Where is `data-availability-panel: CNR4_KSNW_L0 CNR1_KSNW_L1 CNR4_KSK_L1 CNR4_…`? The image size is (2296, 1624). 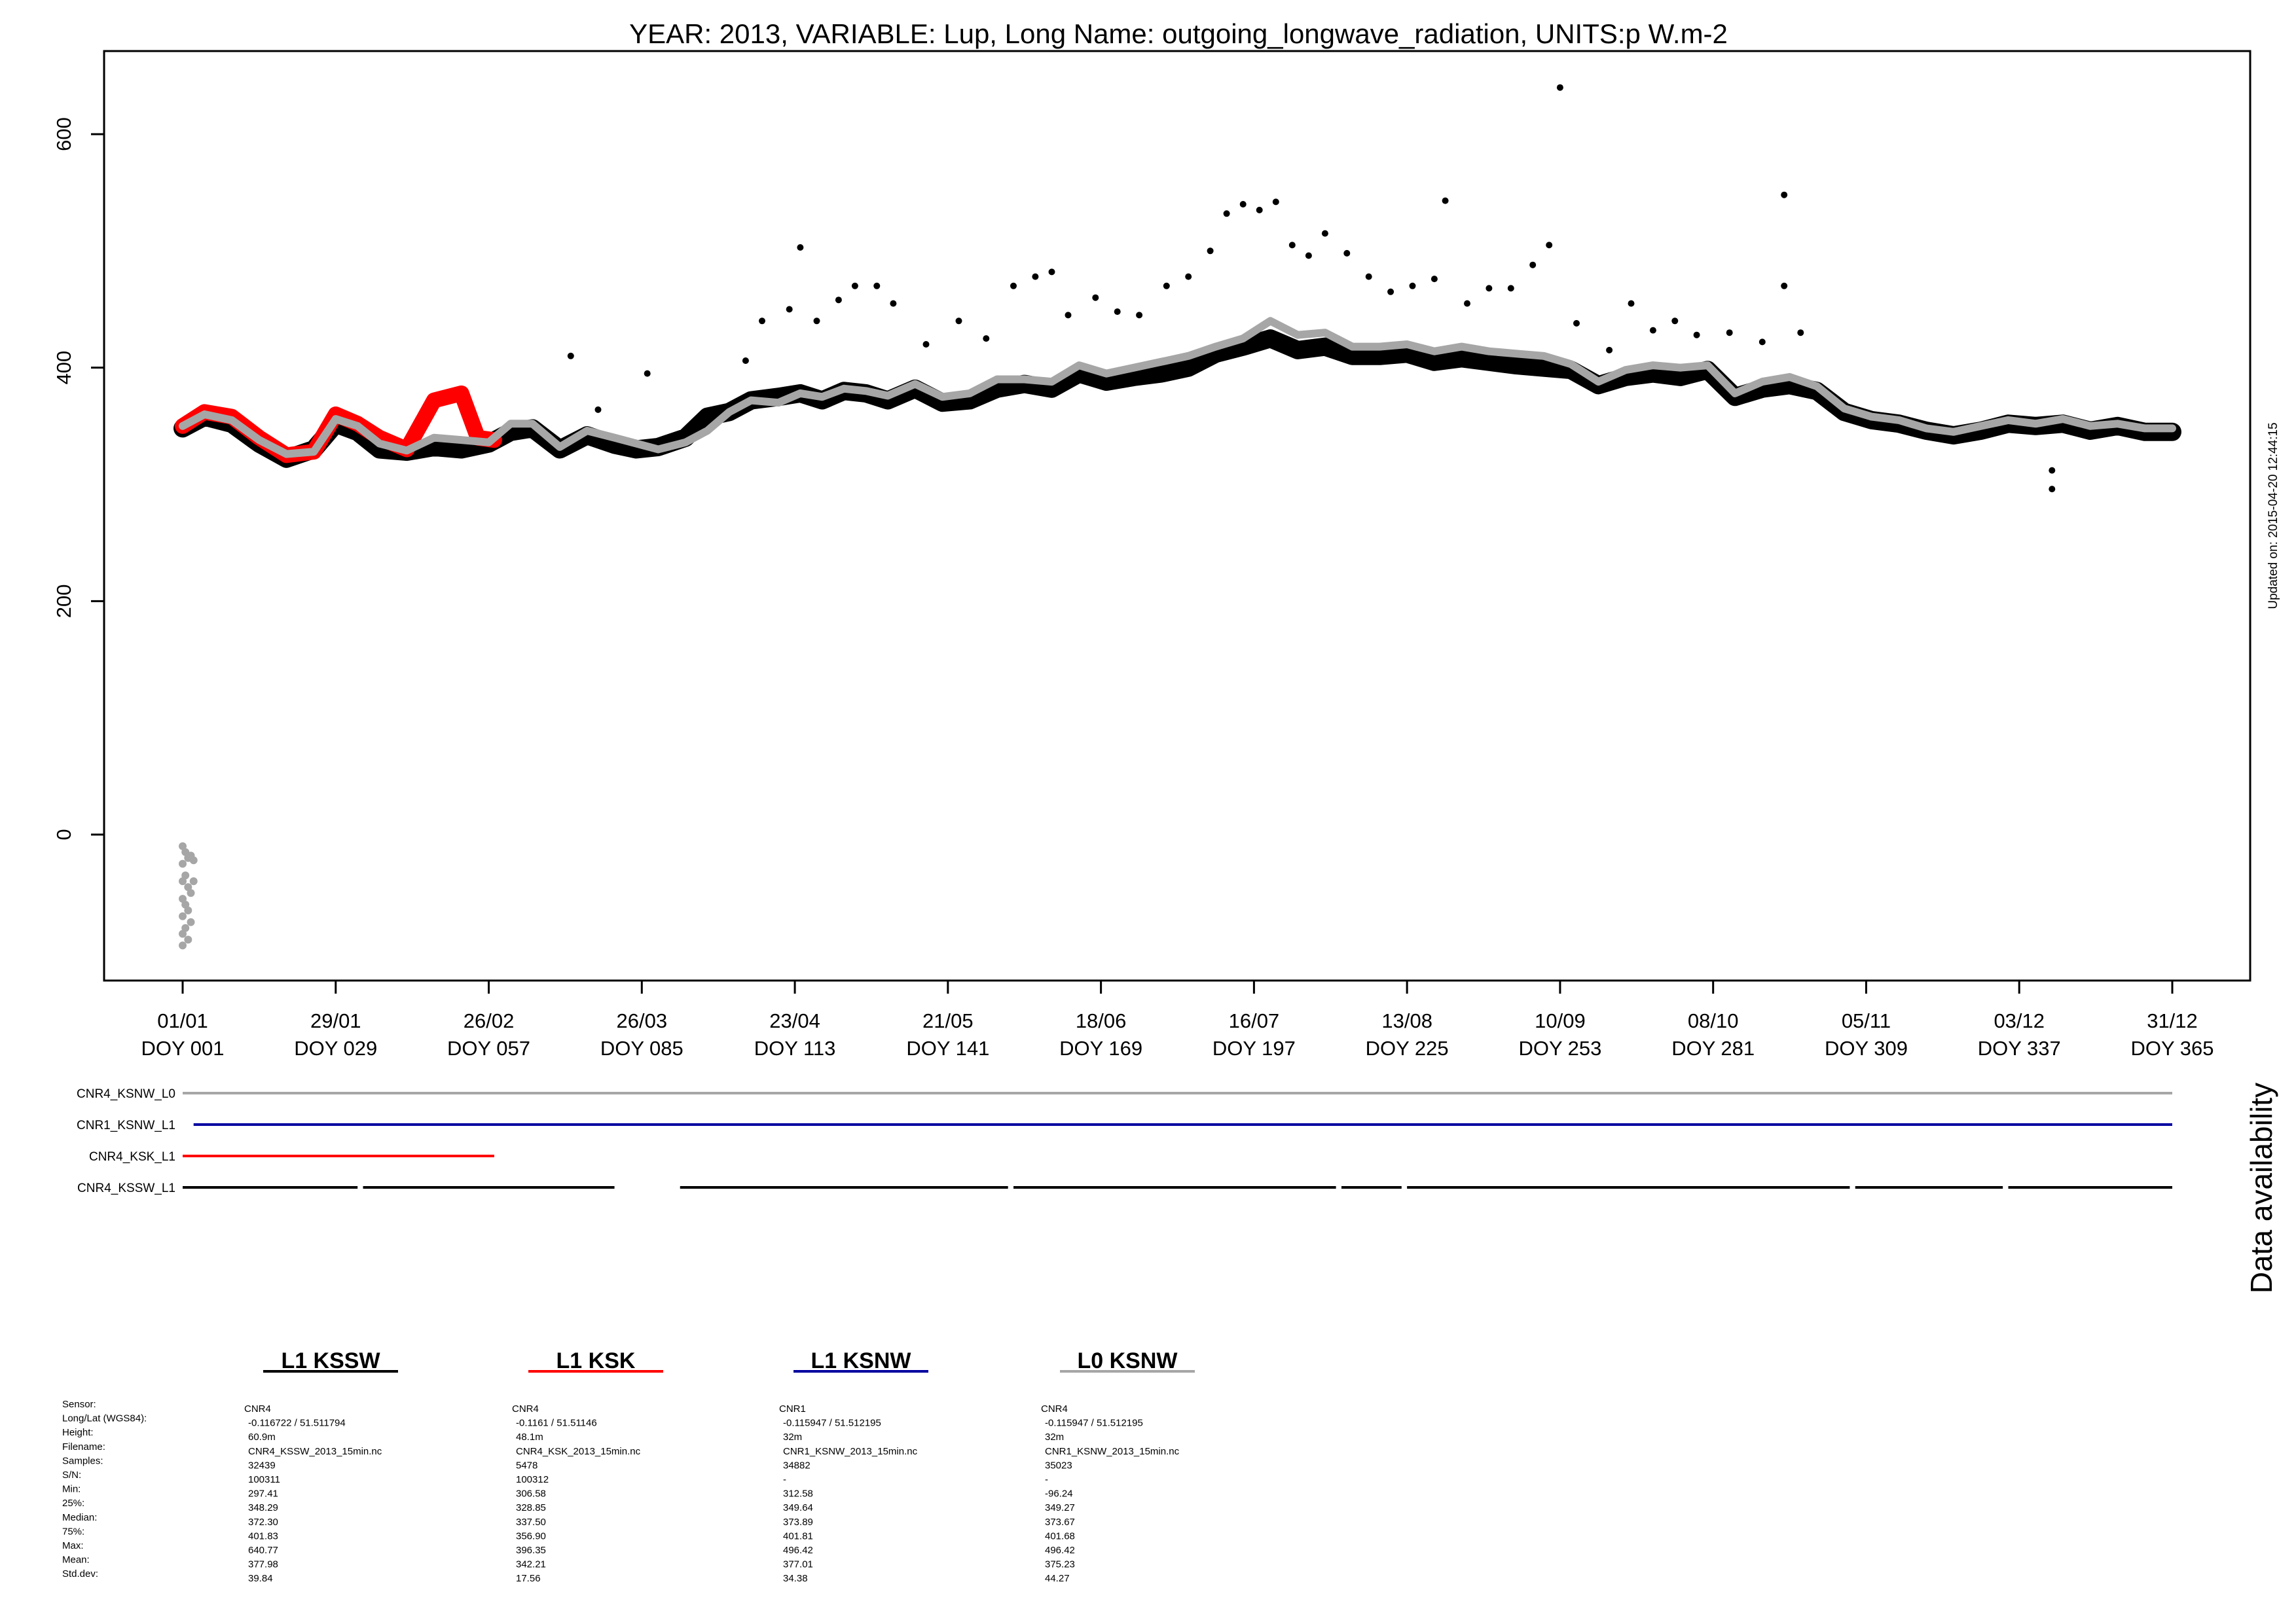 data-availability-panel: CNR4_KSNW_L0 CNR1_KSNW_L1 CNR4_KSK_L1 CNR4_… is located at coordinates (1124, 1141).